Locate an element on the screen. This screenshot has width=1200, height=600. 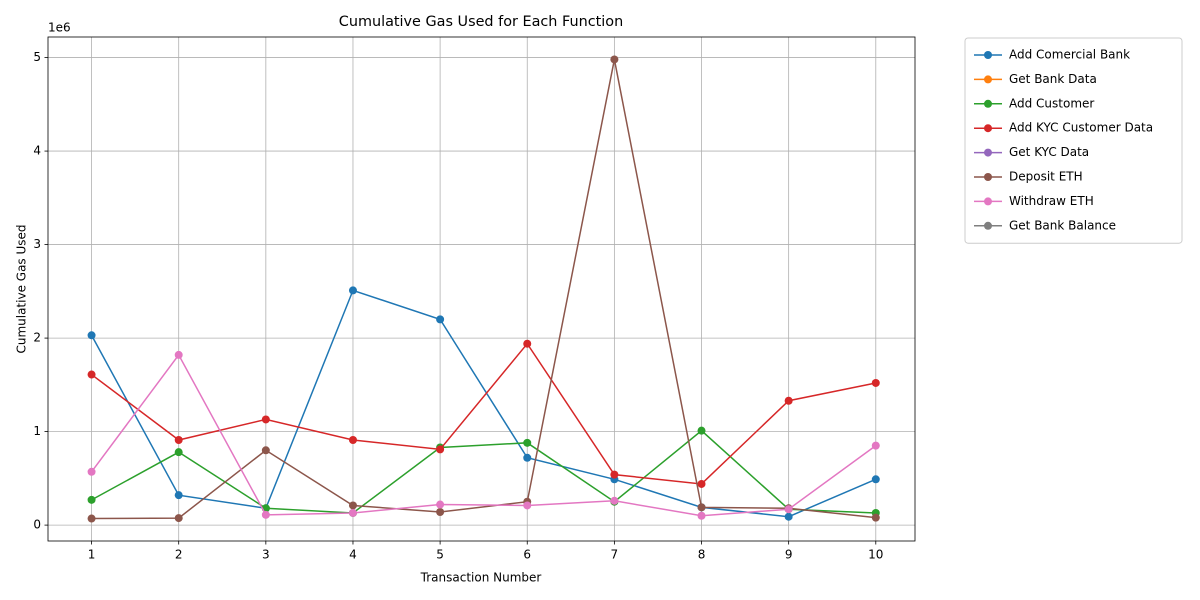
x-tick-label: 1 is located at coordinates (92, 555).